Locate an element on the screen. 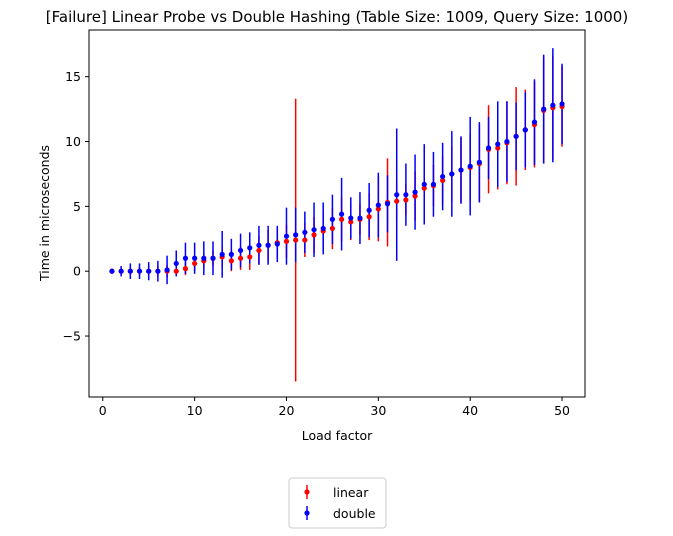 The width and height of the screenshot is (673, 536). x-axis-label: Load factor is located at coordinates (337, 435).